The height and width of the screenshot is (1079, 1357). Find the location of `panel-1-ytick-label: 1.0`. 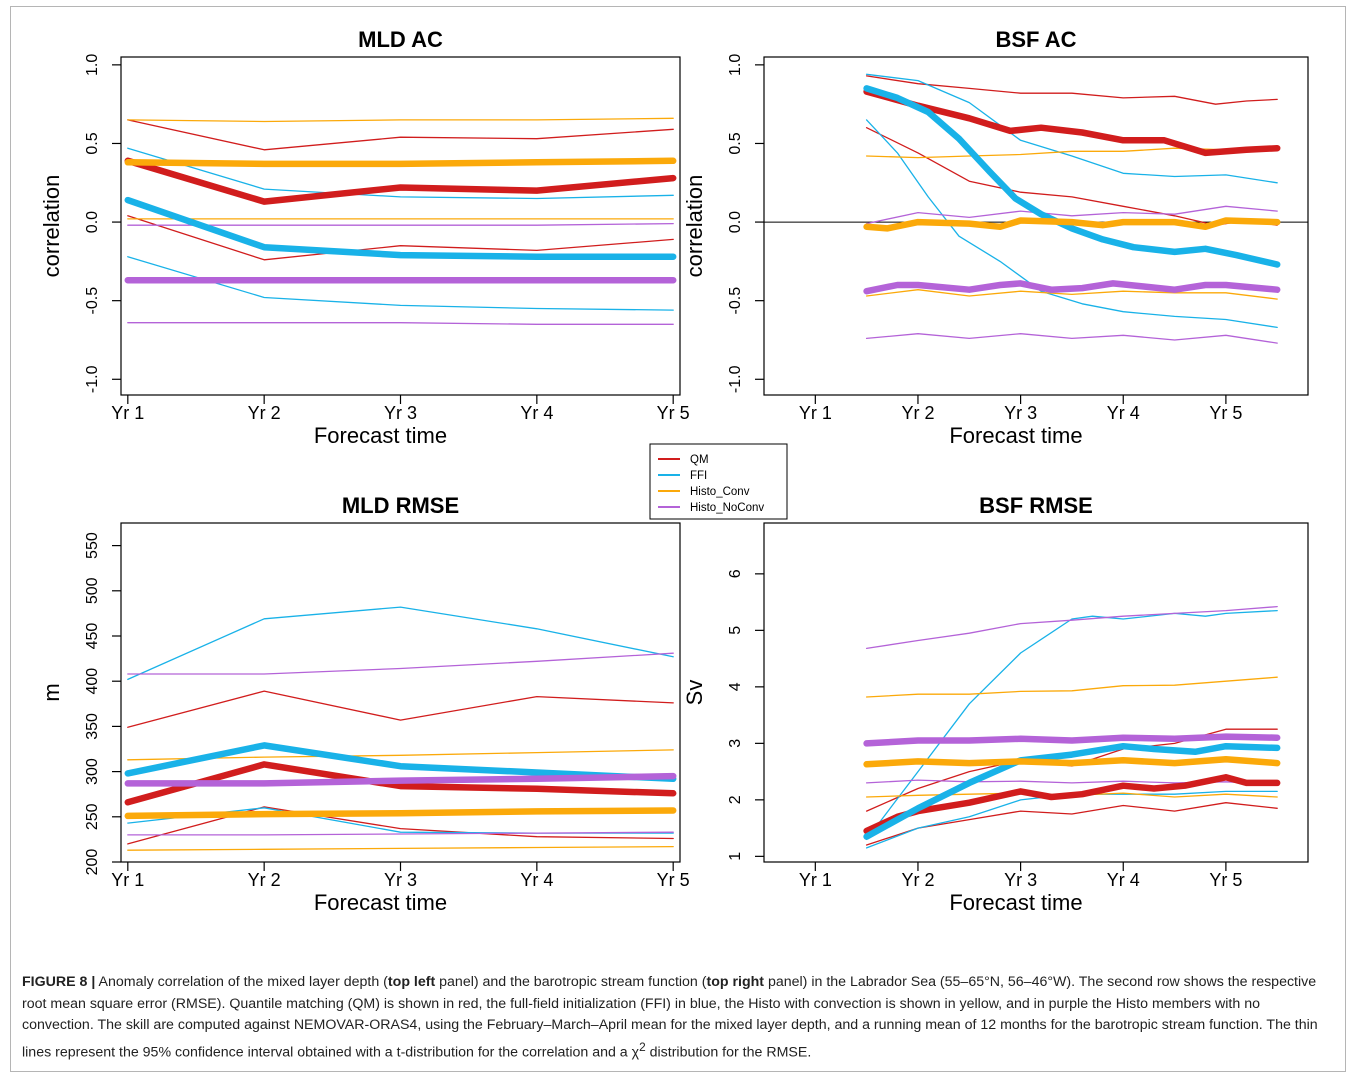

panel-1-ytick-label: 1.0 is located at coordinates (92, 65).